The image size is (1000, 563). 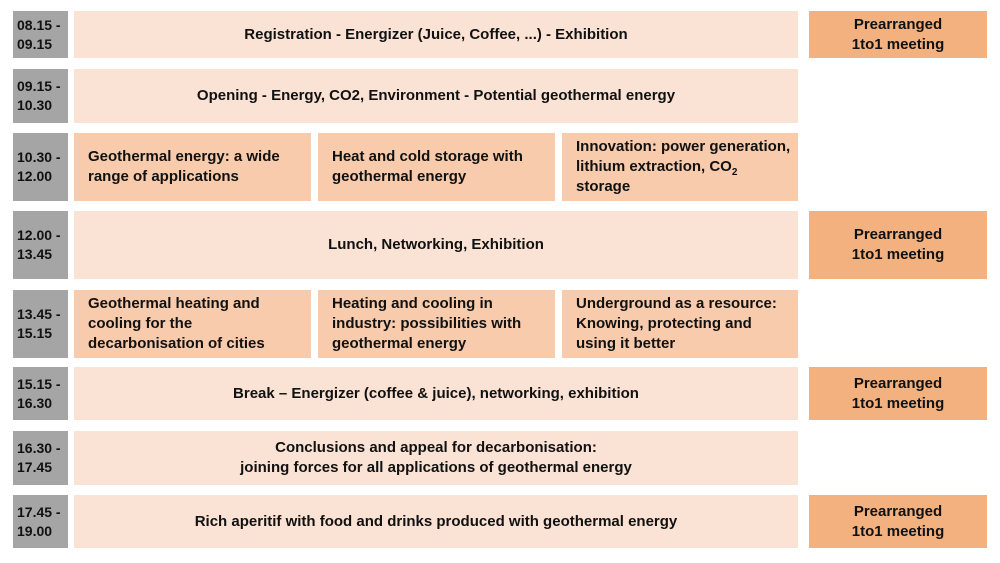 What do you see at coordinates (898, 34) in the screenshot?
I see `prearranged-meeting-1: Prearranged 1to1 meeting` at bounding box center [898, 34].